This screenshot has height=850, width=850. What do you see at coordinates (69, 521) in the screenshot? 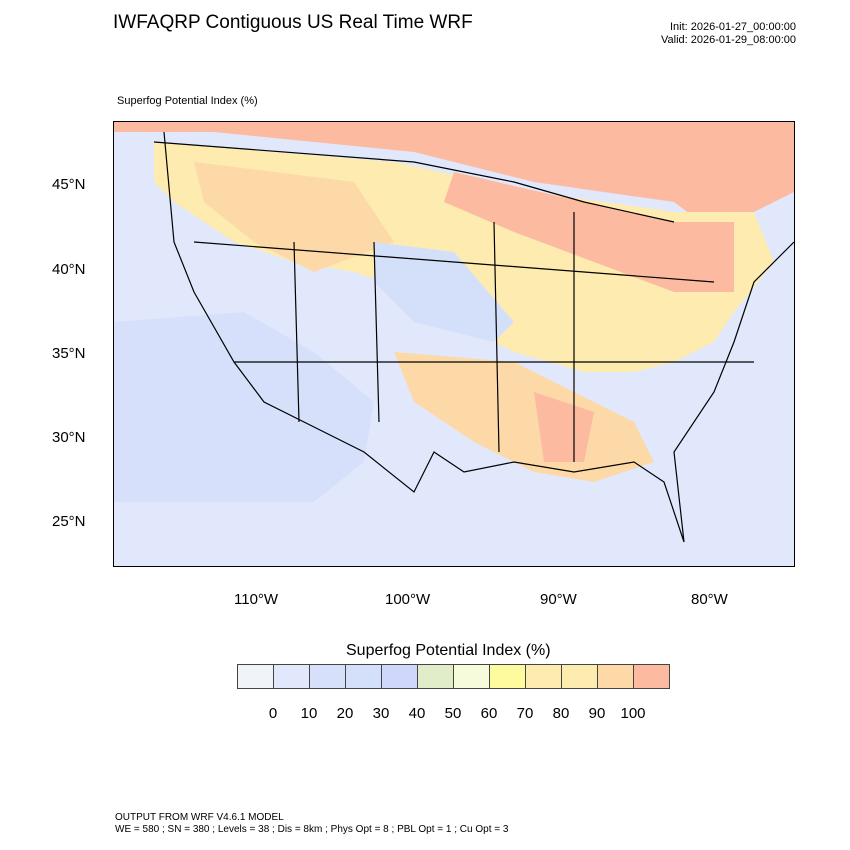
I see `lat-label: 25°N` at bounding box center [69, 521].